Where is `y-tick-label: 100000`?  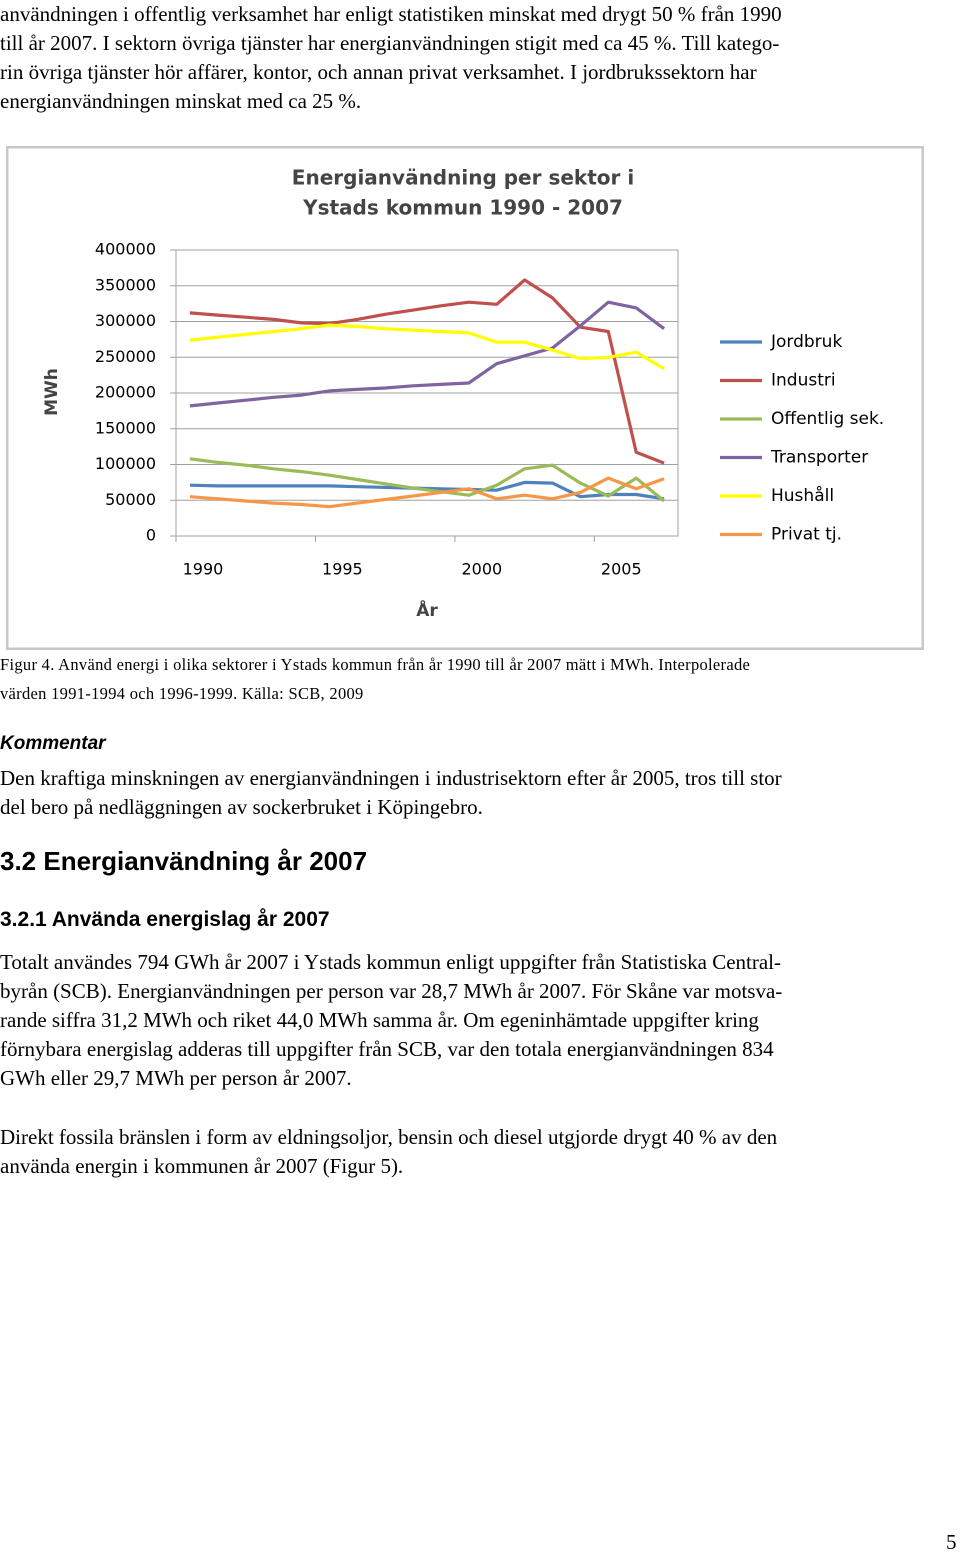
y-tick-label: 100000 is located at coordinates (125, 463).